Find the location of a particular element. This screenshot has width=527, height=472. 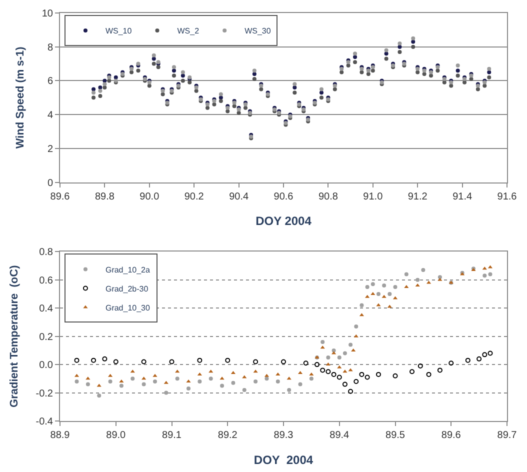

x-tick-label: 89.8 is located at coordinates (104, 196).